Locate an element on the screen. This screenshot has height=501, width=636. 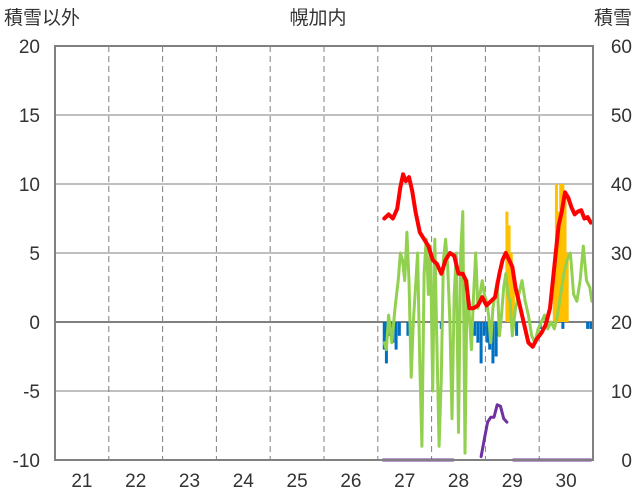
y-left-tick-label: 5 is located at coordinates (34, 254).